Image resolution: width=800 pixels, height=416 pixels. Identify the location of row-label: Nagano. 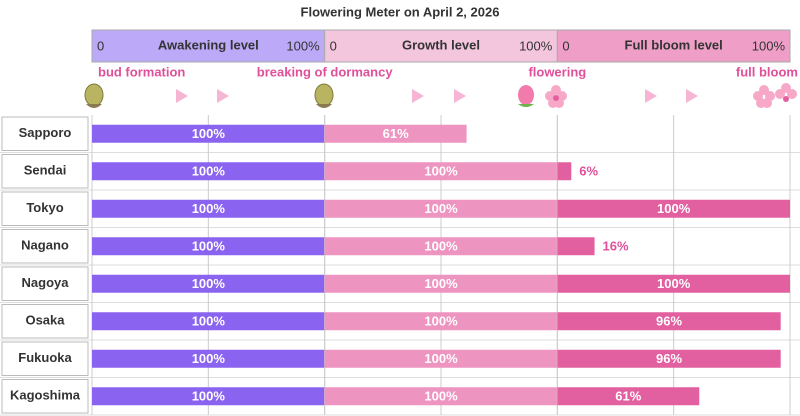
(45, 245).